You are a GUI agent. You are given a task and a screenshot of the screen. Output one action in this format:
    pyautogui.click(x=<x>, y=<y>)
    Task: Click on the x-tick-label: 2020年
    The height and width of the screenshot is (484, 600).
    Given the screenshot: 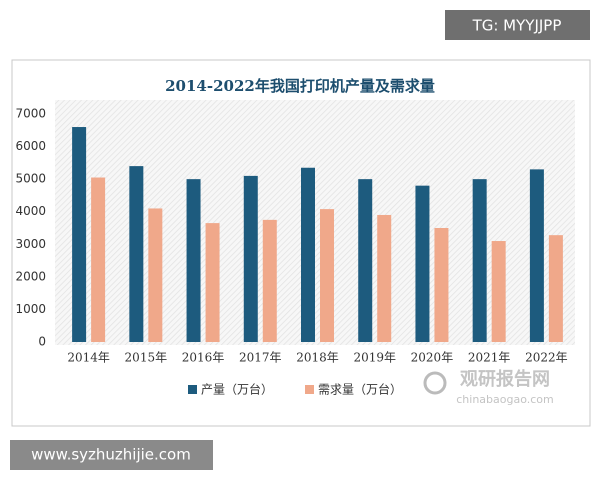 What is the action you would take?
    pyautogui.click(x=432, y=358)
    